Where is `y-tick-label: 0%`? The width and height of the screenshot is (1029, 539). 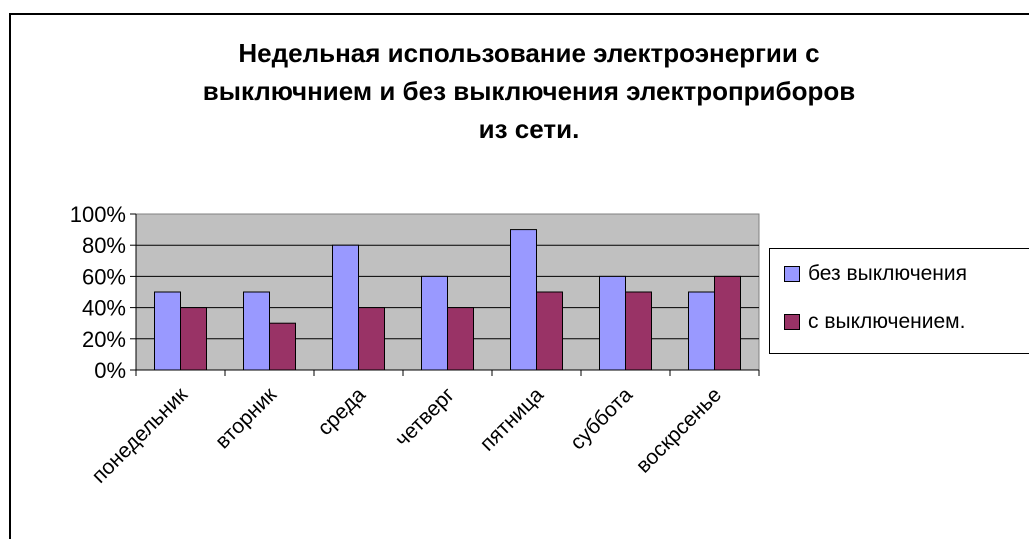 y-tick-label: 0% is located at coordinates (110, 370).